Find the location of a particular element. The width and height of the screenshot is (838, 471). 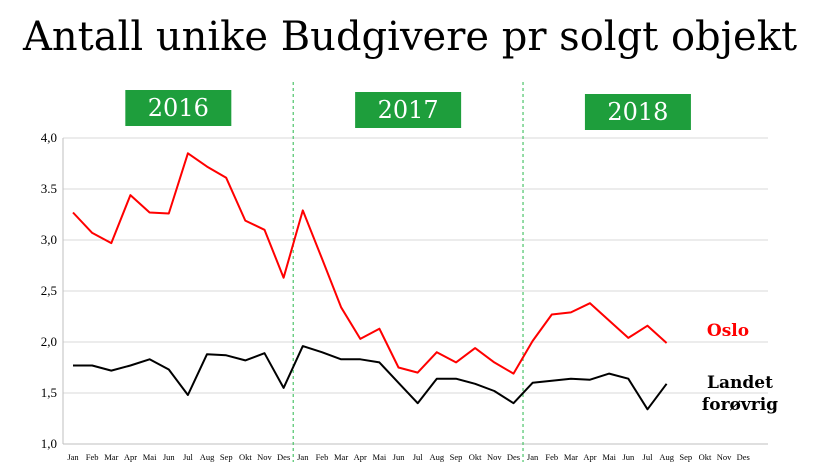

year-label: 2018 is located at coordinates (637, 112).